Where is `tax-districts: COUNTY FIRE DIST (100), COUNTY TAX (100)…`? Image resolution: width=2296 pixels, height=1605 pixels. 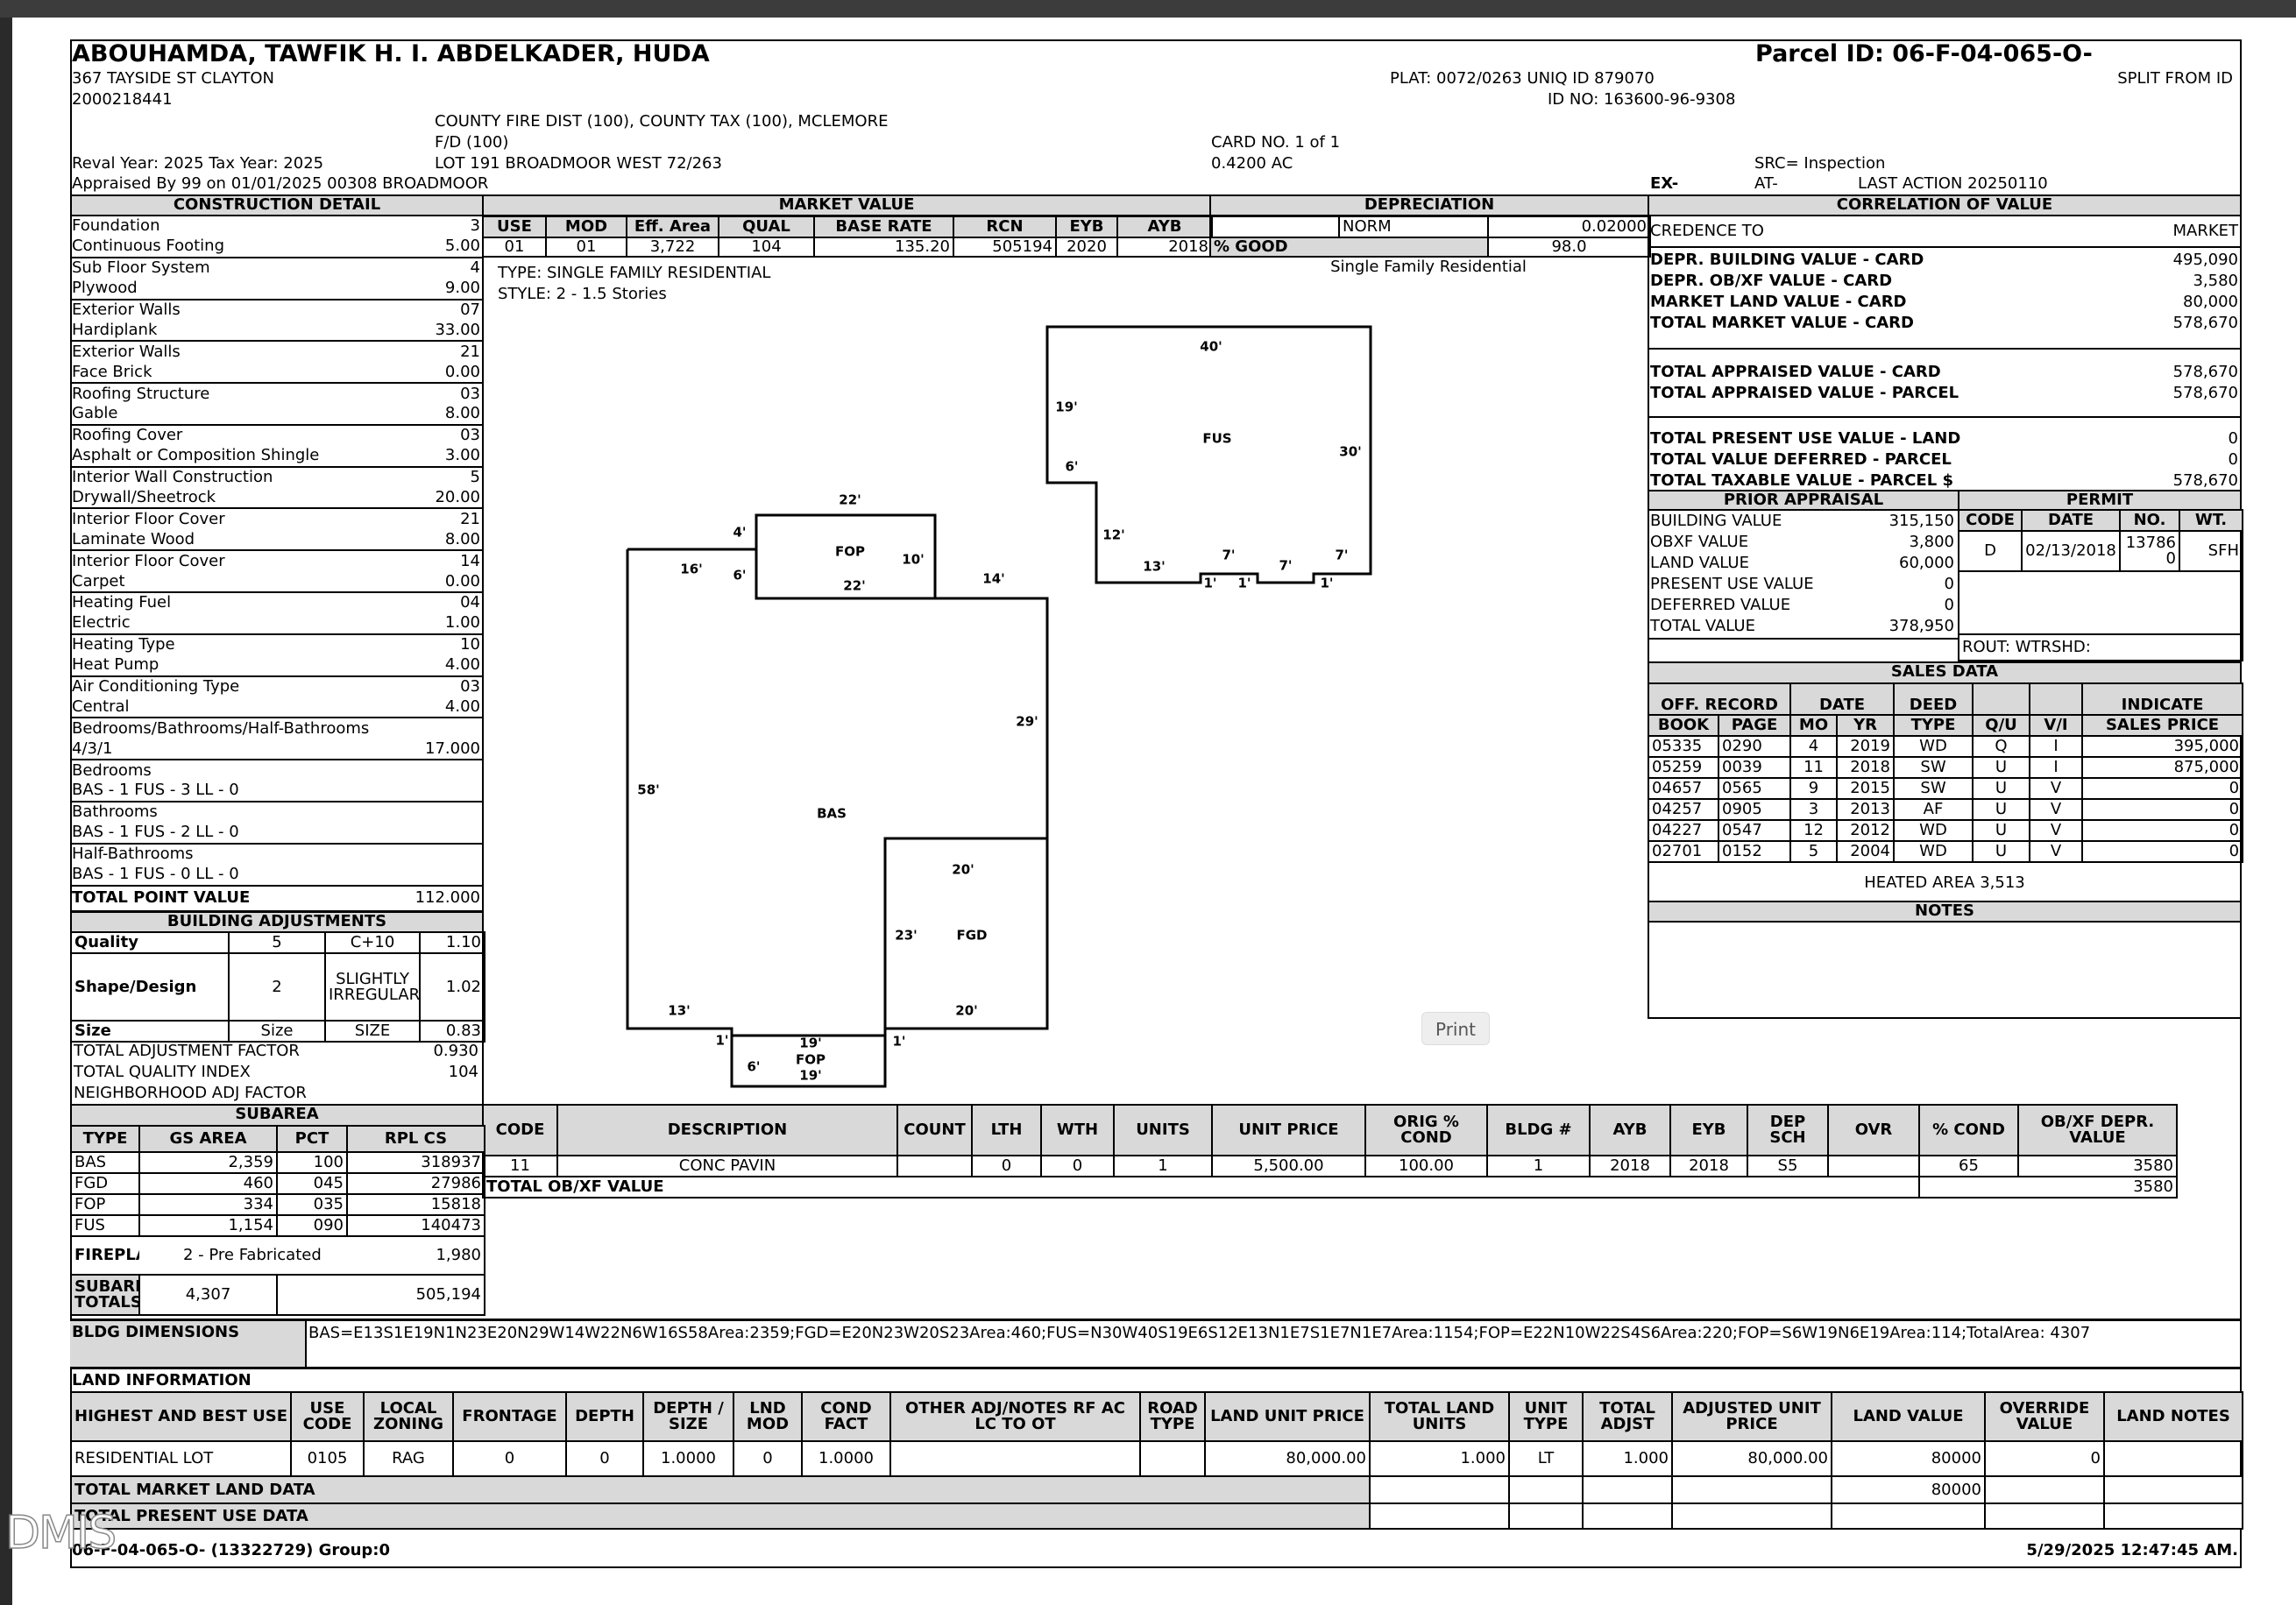 tax-districts: COUNTY FIRE DIST (100), COUNTY TAX (100)… is located at coordinates (662, 122).